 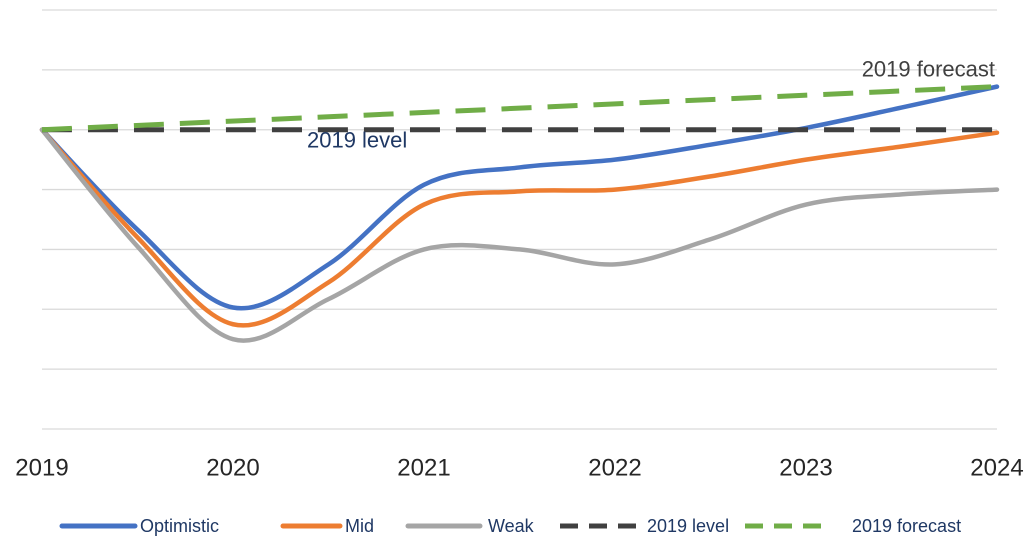 What do you see at coordinates (232, 467) in the screenshot?
I see `x-tick-label: 2020` at bounding box center [232, 467].